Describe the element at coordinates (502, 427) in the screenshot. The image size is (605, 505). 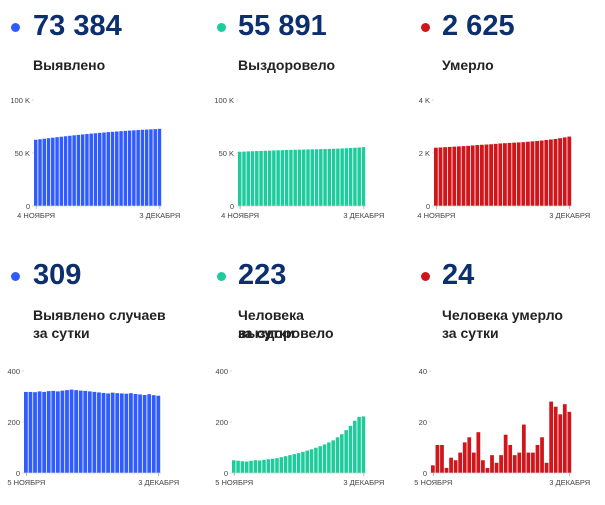
I see `died-daily-chart: 0 20 40 5 НОЯБРЯ 3 ДЕКАБРЯ` at that location.